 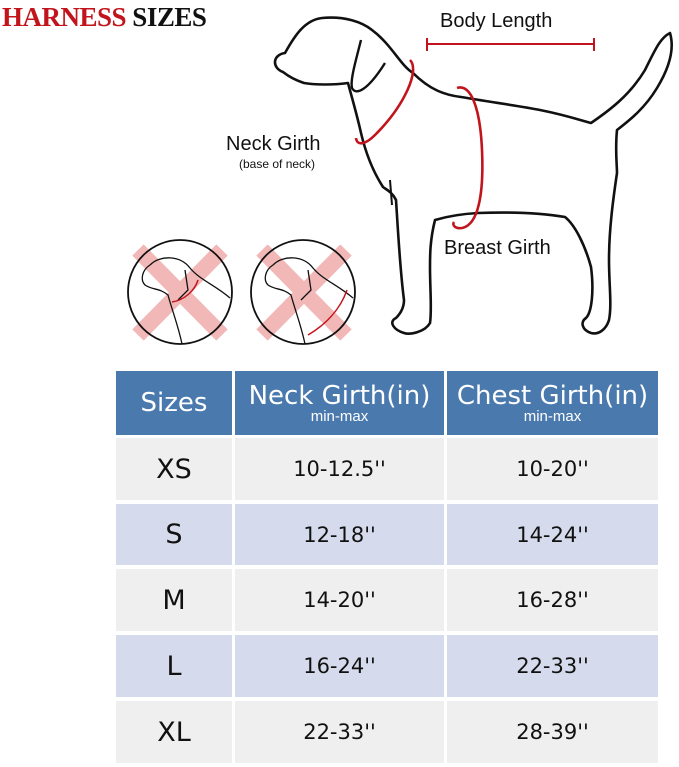 I want to click on neck-girth-label: Neck Girth, so click(x=273, y=144).